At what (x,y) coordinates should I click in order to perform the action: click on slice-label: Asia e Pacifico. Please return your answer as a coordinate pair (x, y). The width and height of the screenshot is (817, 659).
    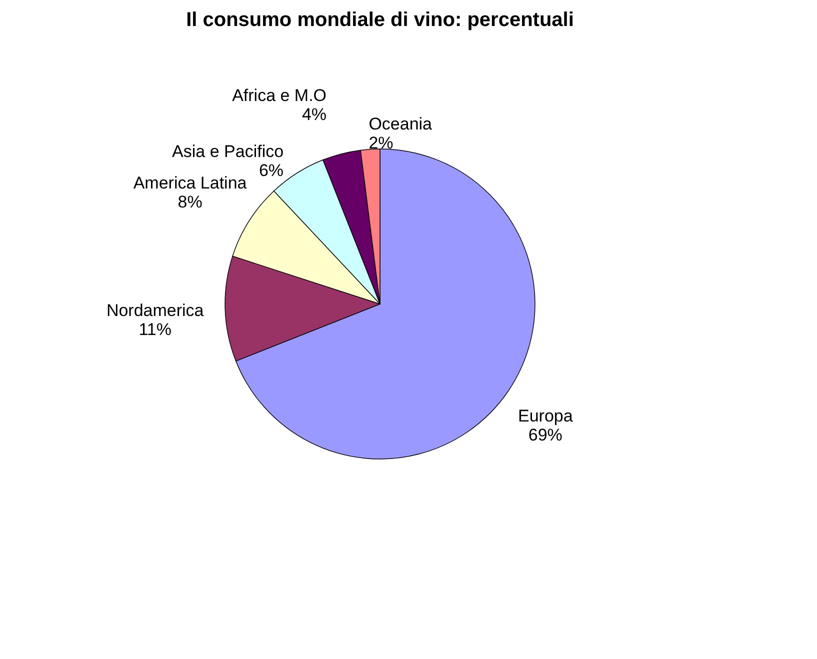
    Looking at the image, I should click on (228, 152).